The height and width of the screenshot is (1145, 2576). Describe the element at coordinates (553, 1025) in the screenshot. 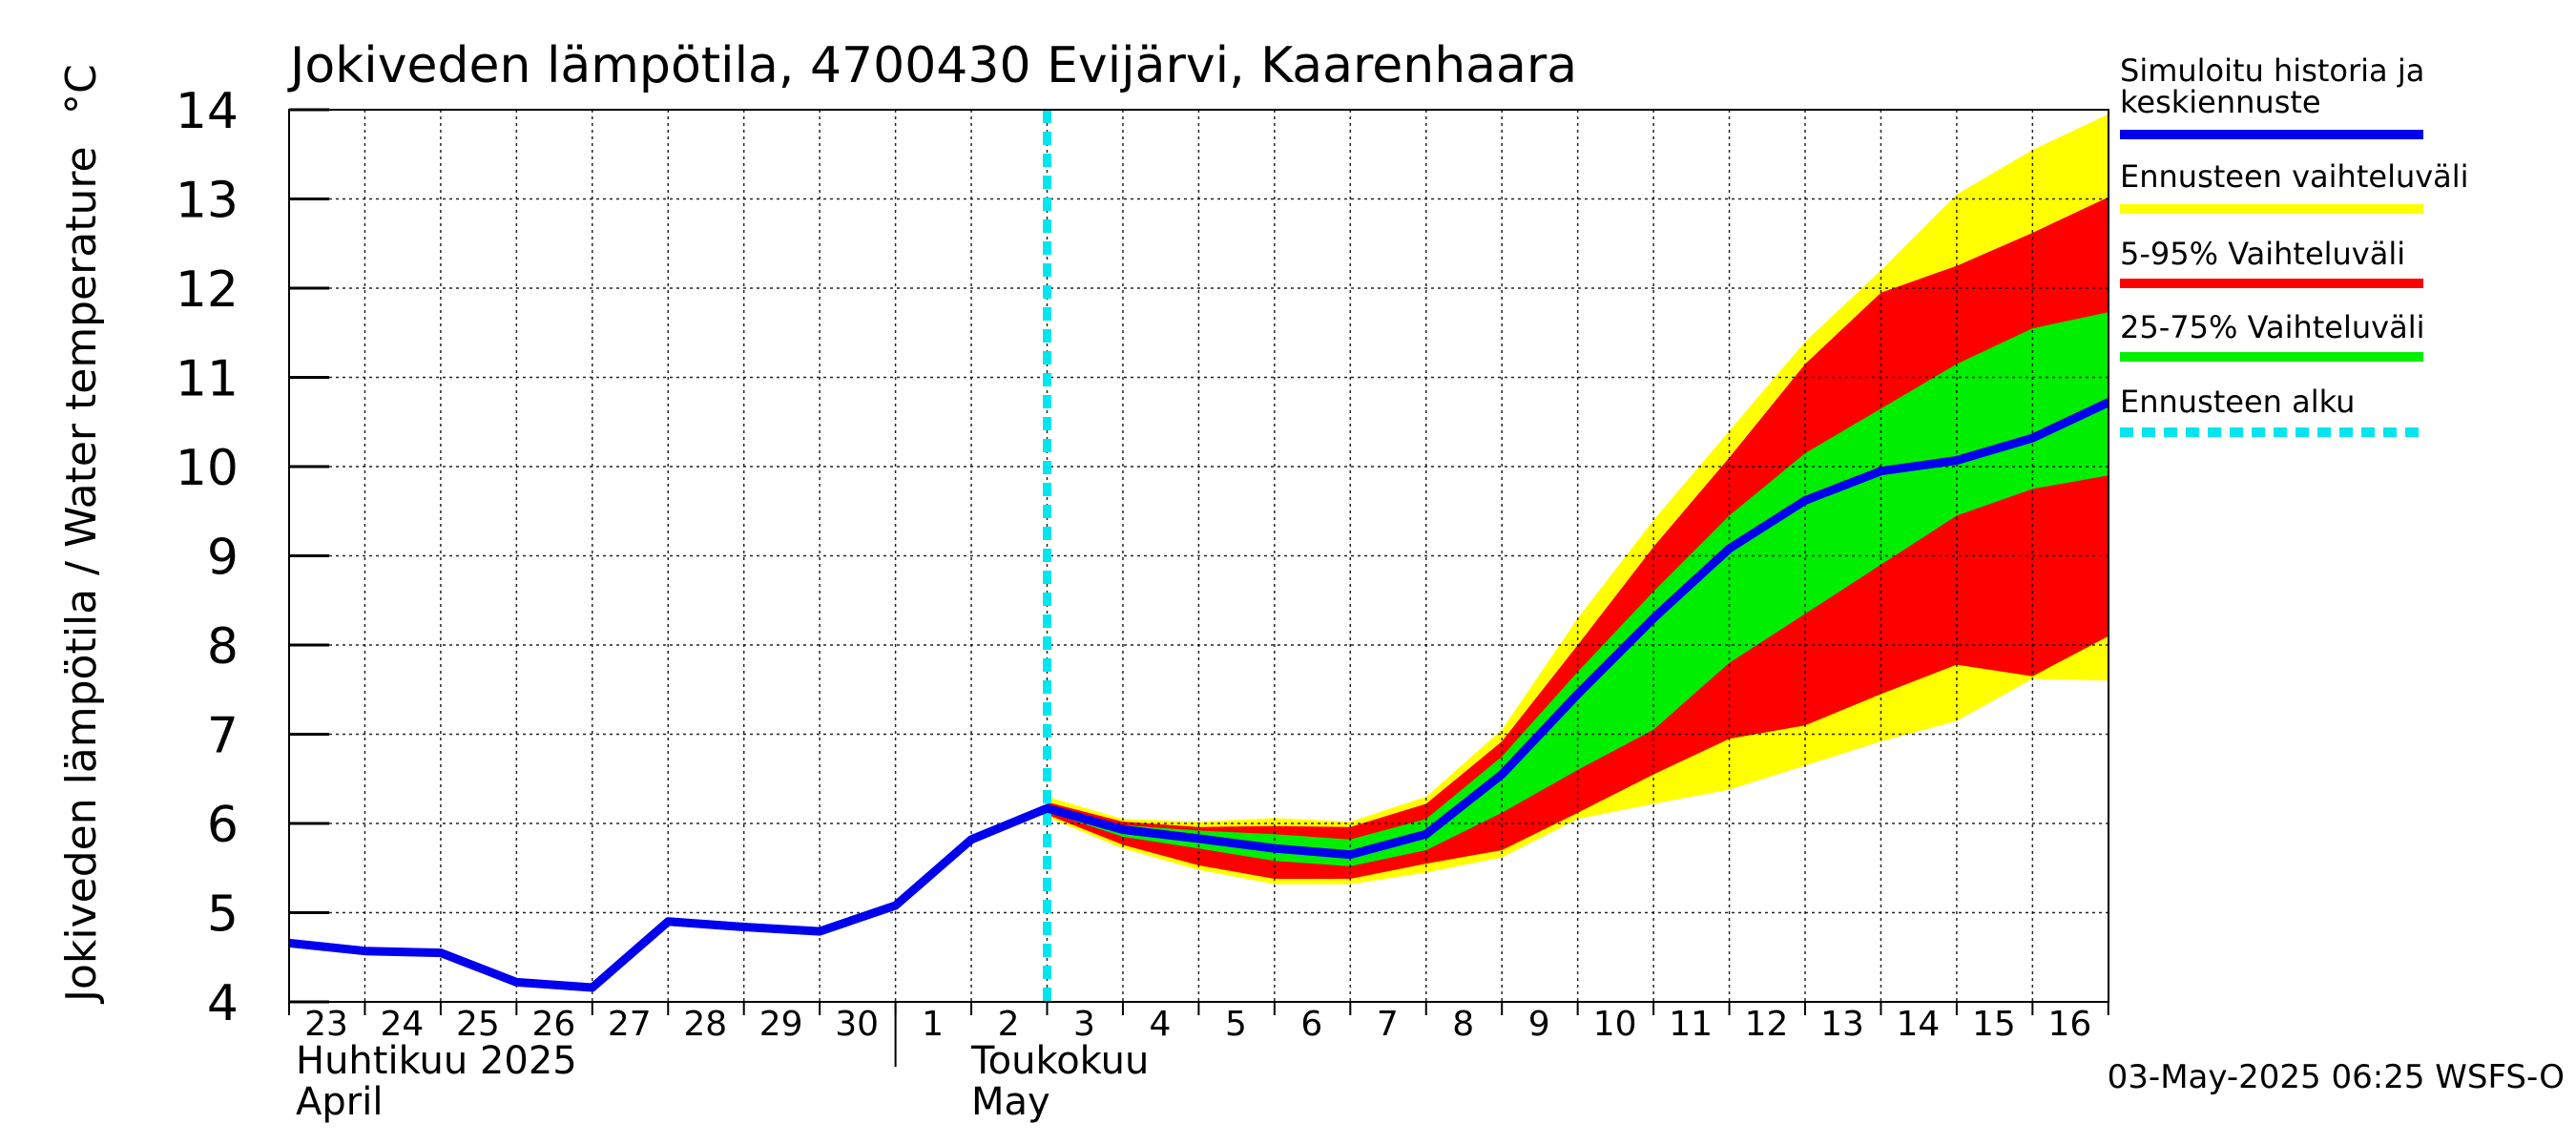

I see `x-tick-label: 26` at that location.